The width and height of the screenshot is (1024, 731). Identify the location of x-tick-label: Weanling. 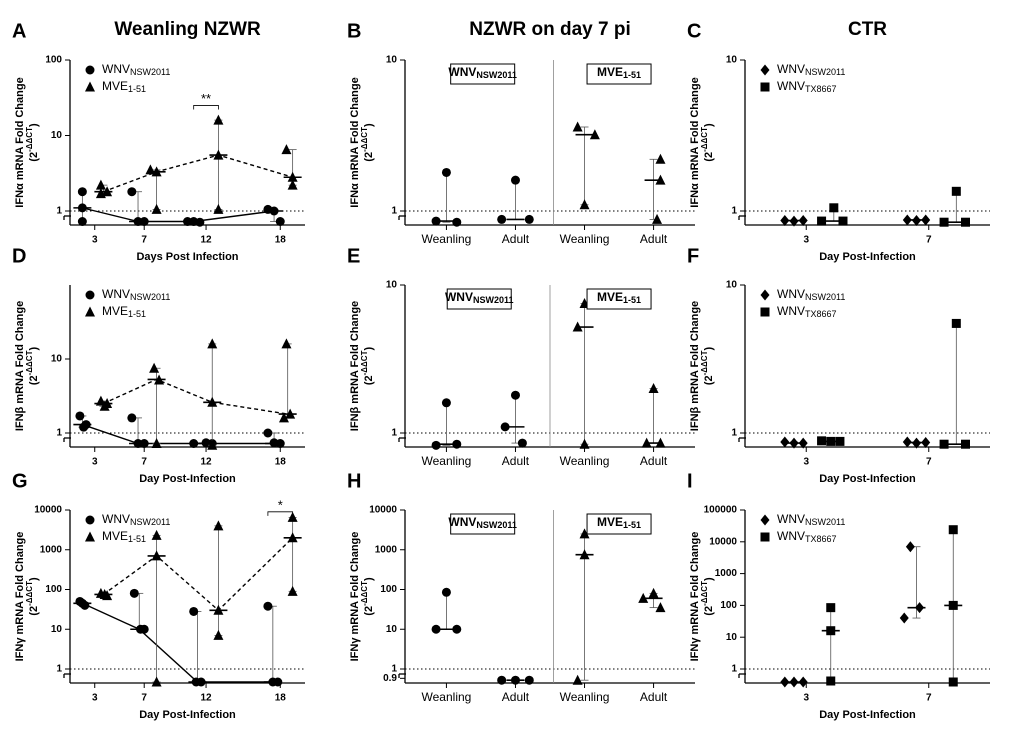
(585, 461).